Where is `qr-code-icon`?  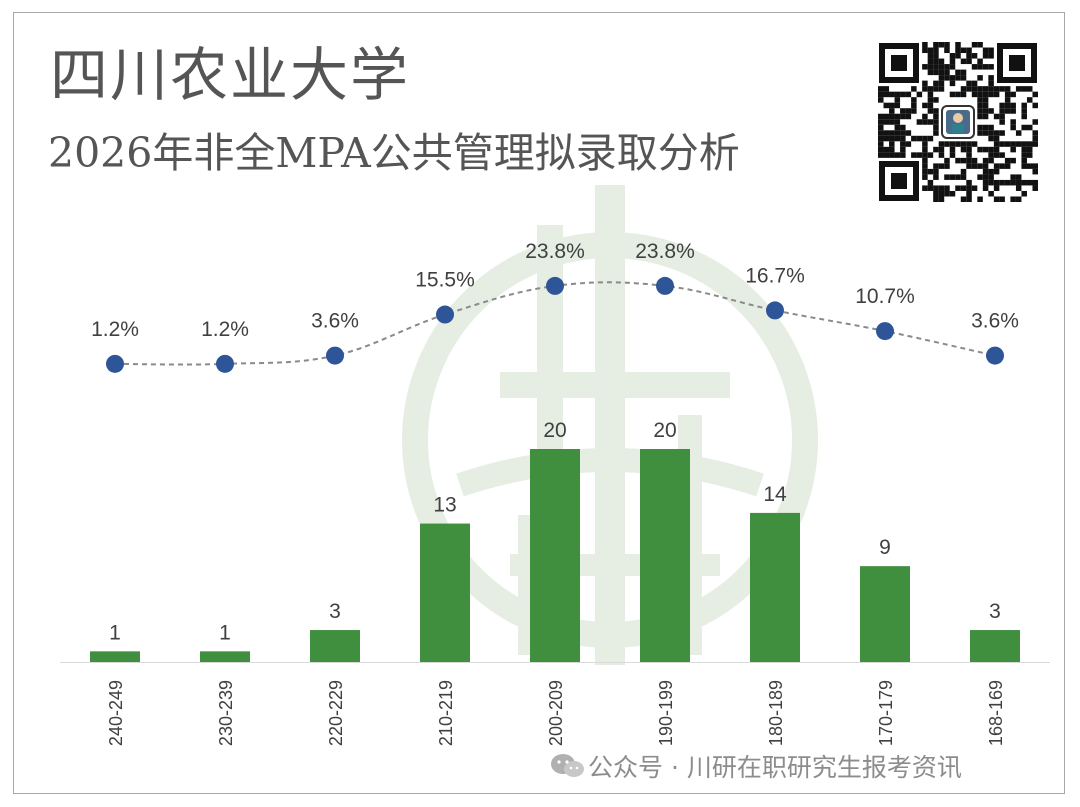
qr-code-icon is located at coordinates (958, 122).